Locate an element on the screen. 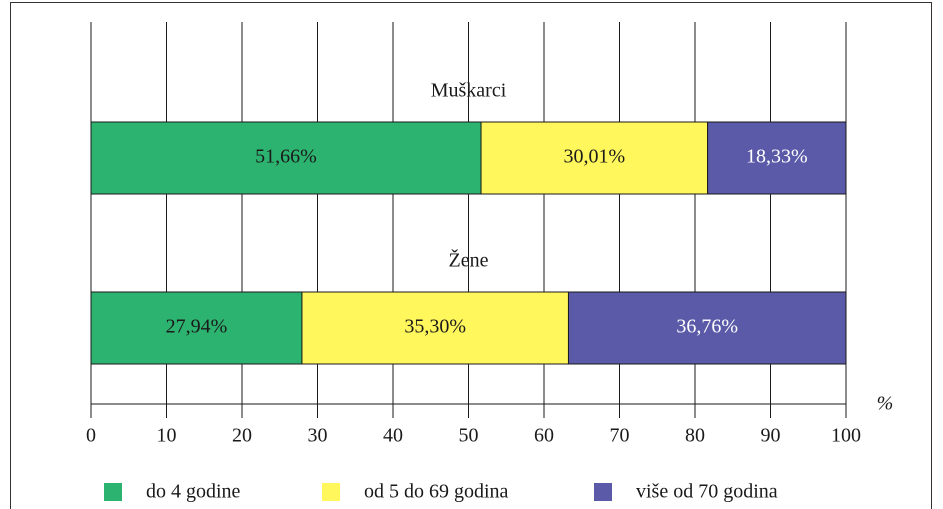  x-tick-label: 10 is located at coordinates (167, 436).